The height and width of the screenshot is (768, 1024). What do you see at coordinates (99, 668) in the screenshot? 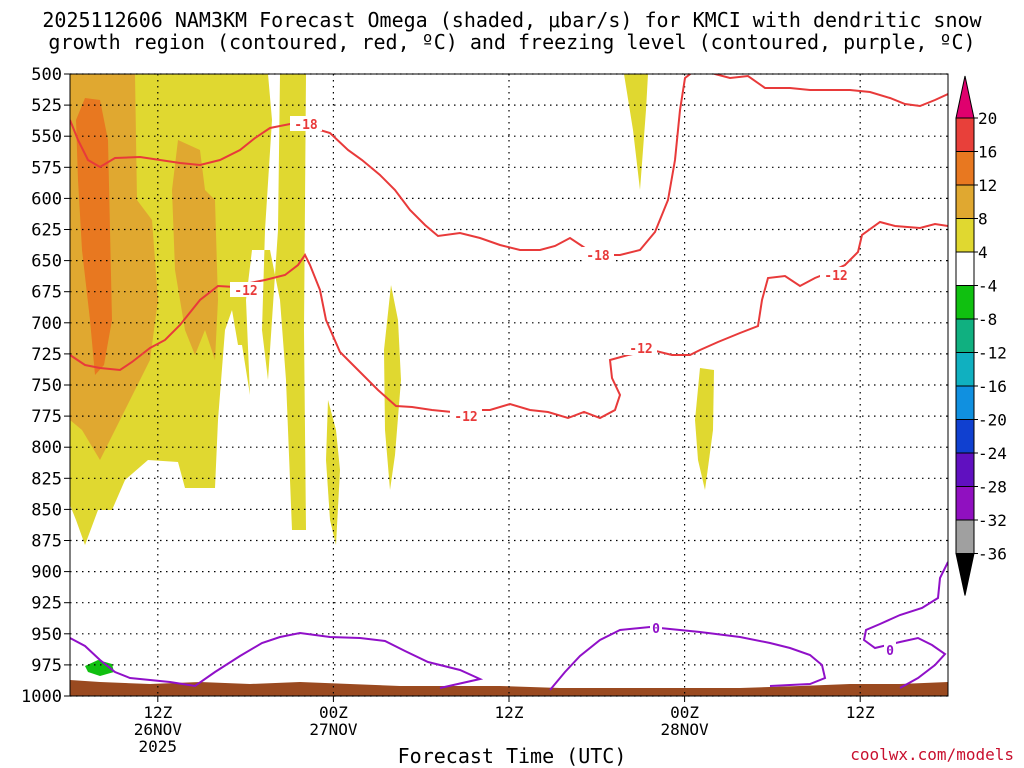
I see `omega-shade-neg4` at bounding box center [99, 668].